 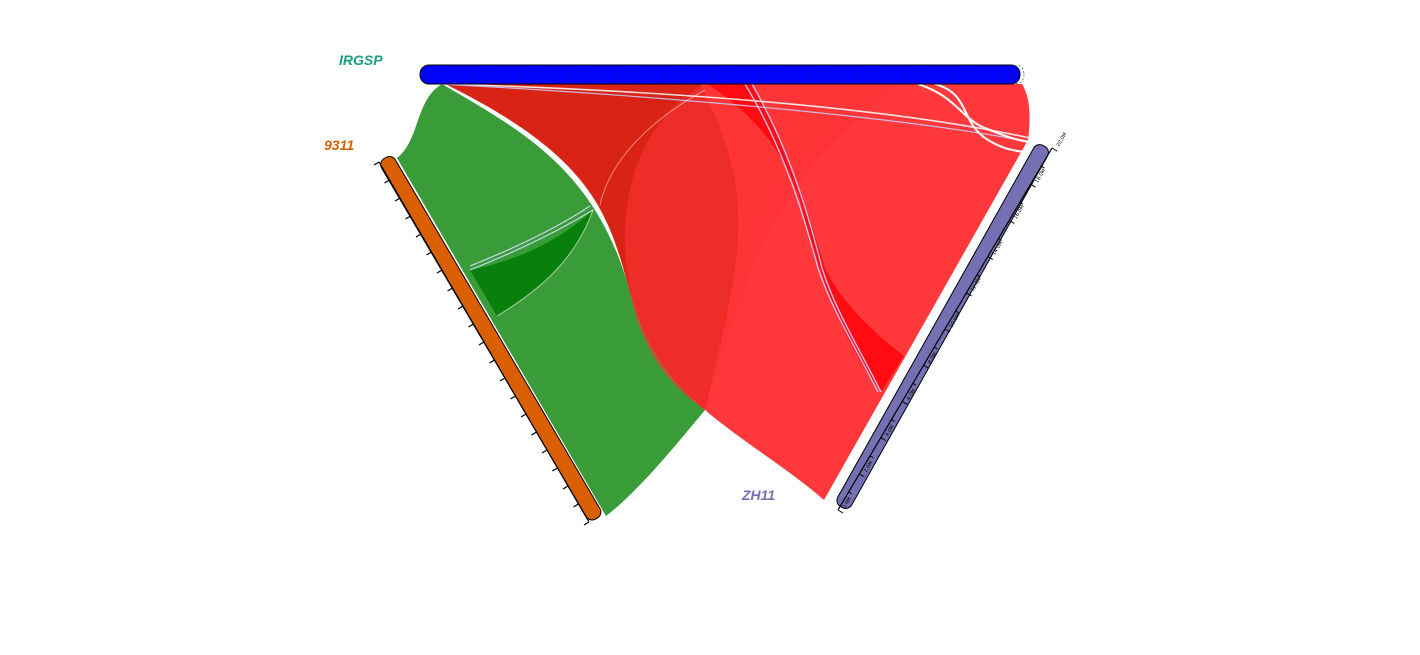 I want to click on 9311-axis-line, so click(x=484, y=342).